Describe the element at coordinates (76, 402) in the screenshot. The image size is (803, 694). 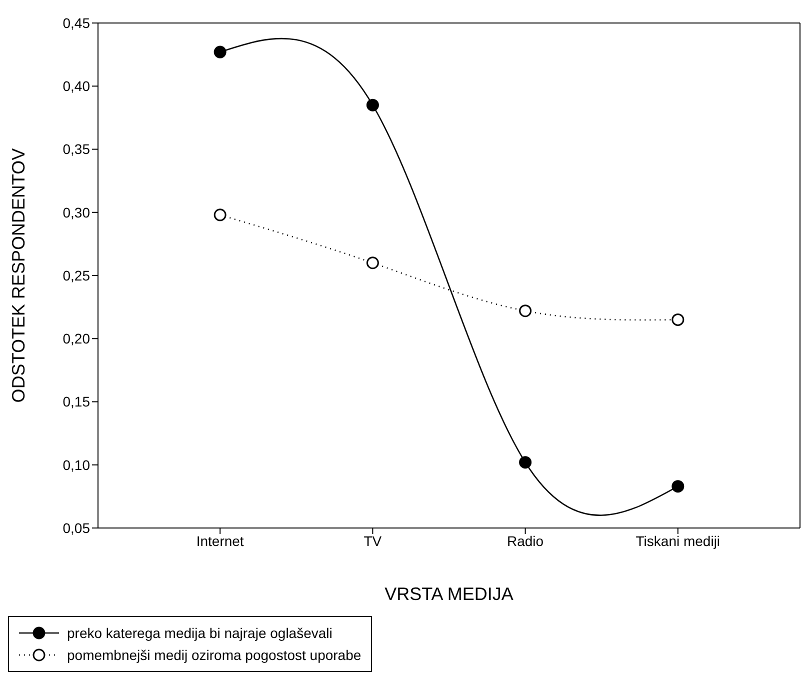
I see `y-tick-label: 0,15` at that location.